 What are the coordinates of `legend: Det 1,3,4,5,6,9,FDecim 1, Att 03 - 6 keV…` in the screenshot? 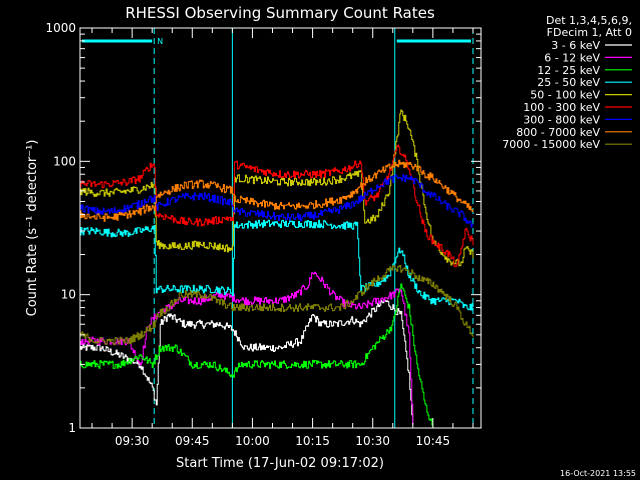 It's located at (567, 82).